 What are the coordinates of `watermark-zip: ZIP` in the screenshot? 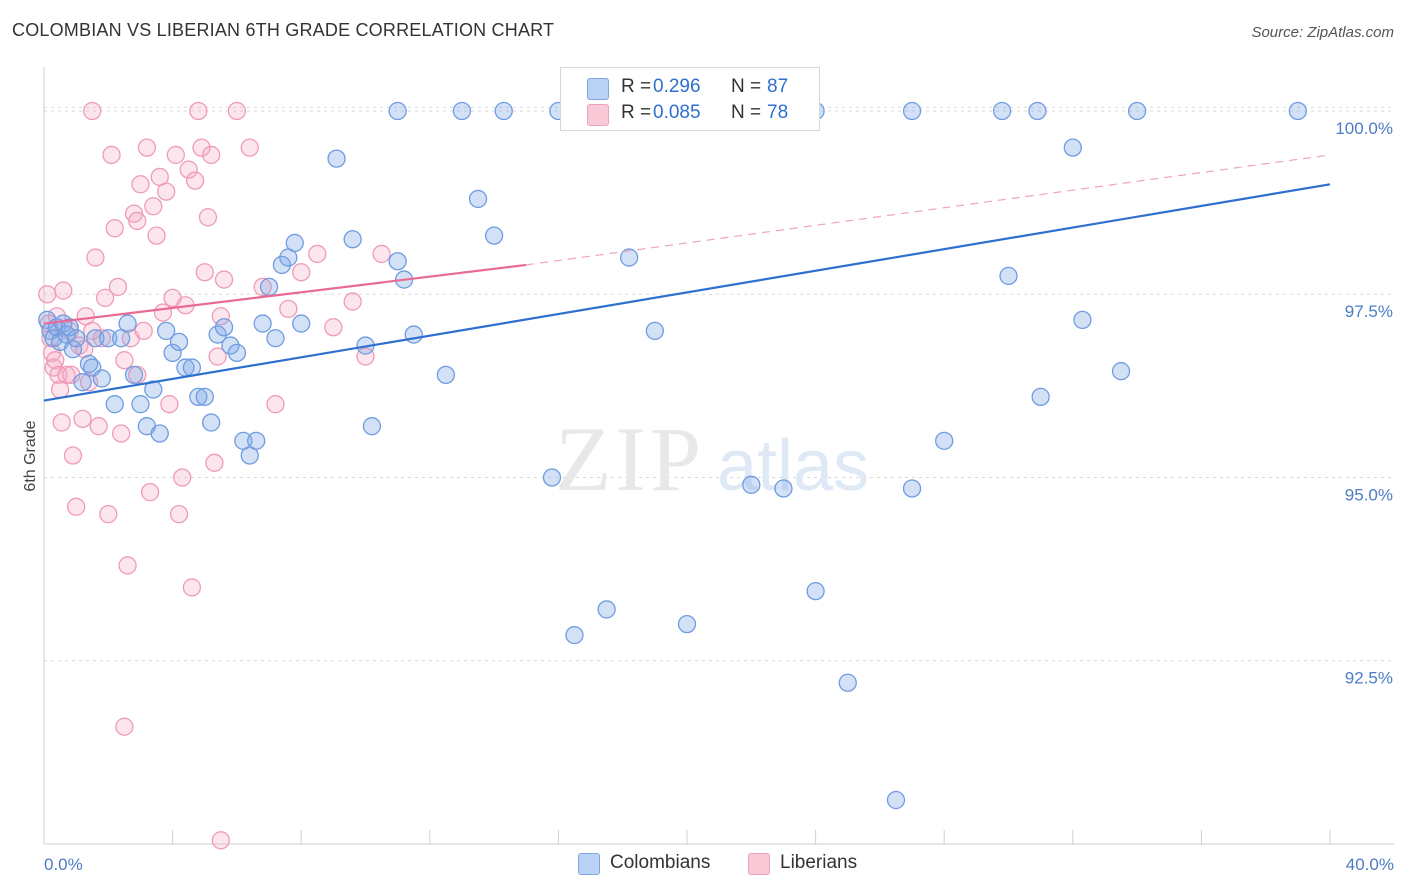 It's located at (630, 459).